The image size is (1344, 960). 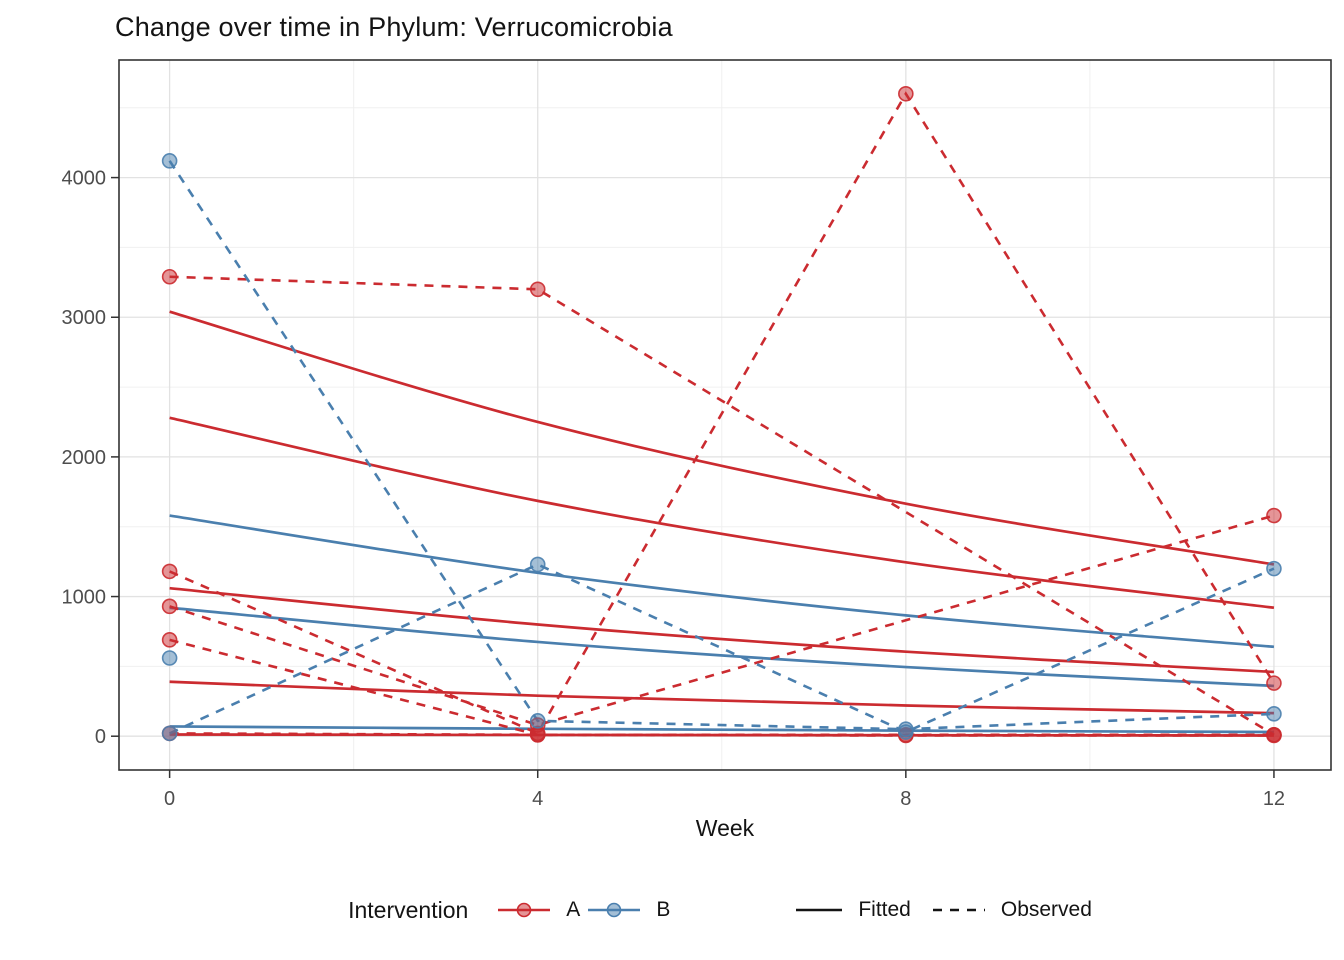 What do you see at coordinates (614, 910) in the screenshot?
I see `legend-key-b-icon` at bounding box center [614, 910].